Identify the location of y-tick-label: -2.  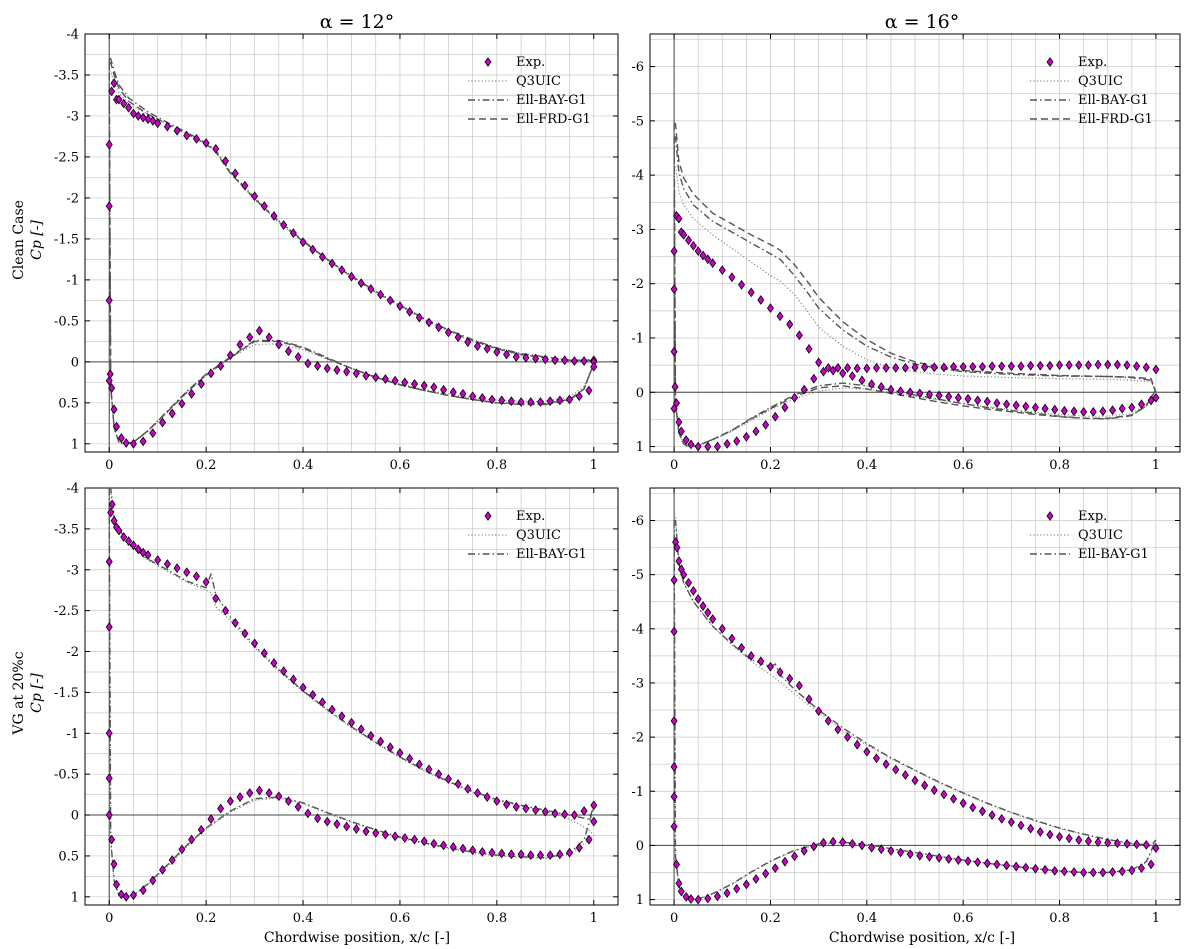
(637, 284).